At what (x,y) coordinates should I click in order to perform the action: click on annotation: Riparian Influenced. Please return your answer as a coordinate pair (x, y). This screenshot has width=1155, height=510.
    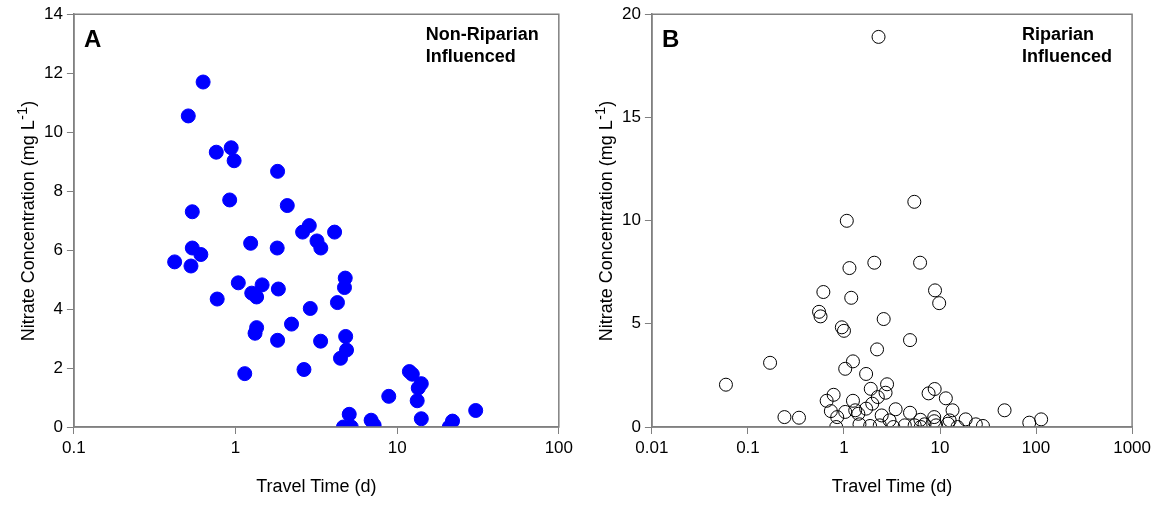
    Looking at the image, I should click on (1067, 45).